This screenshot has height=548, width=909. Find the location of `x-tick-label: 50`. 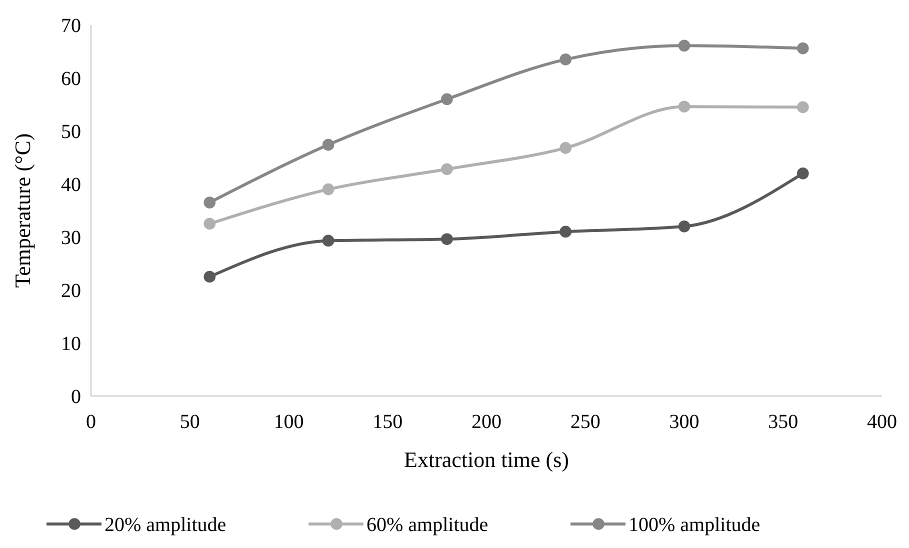

x-tick-label: 50 is located at coordinates (190, 422).